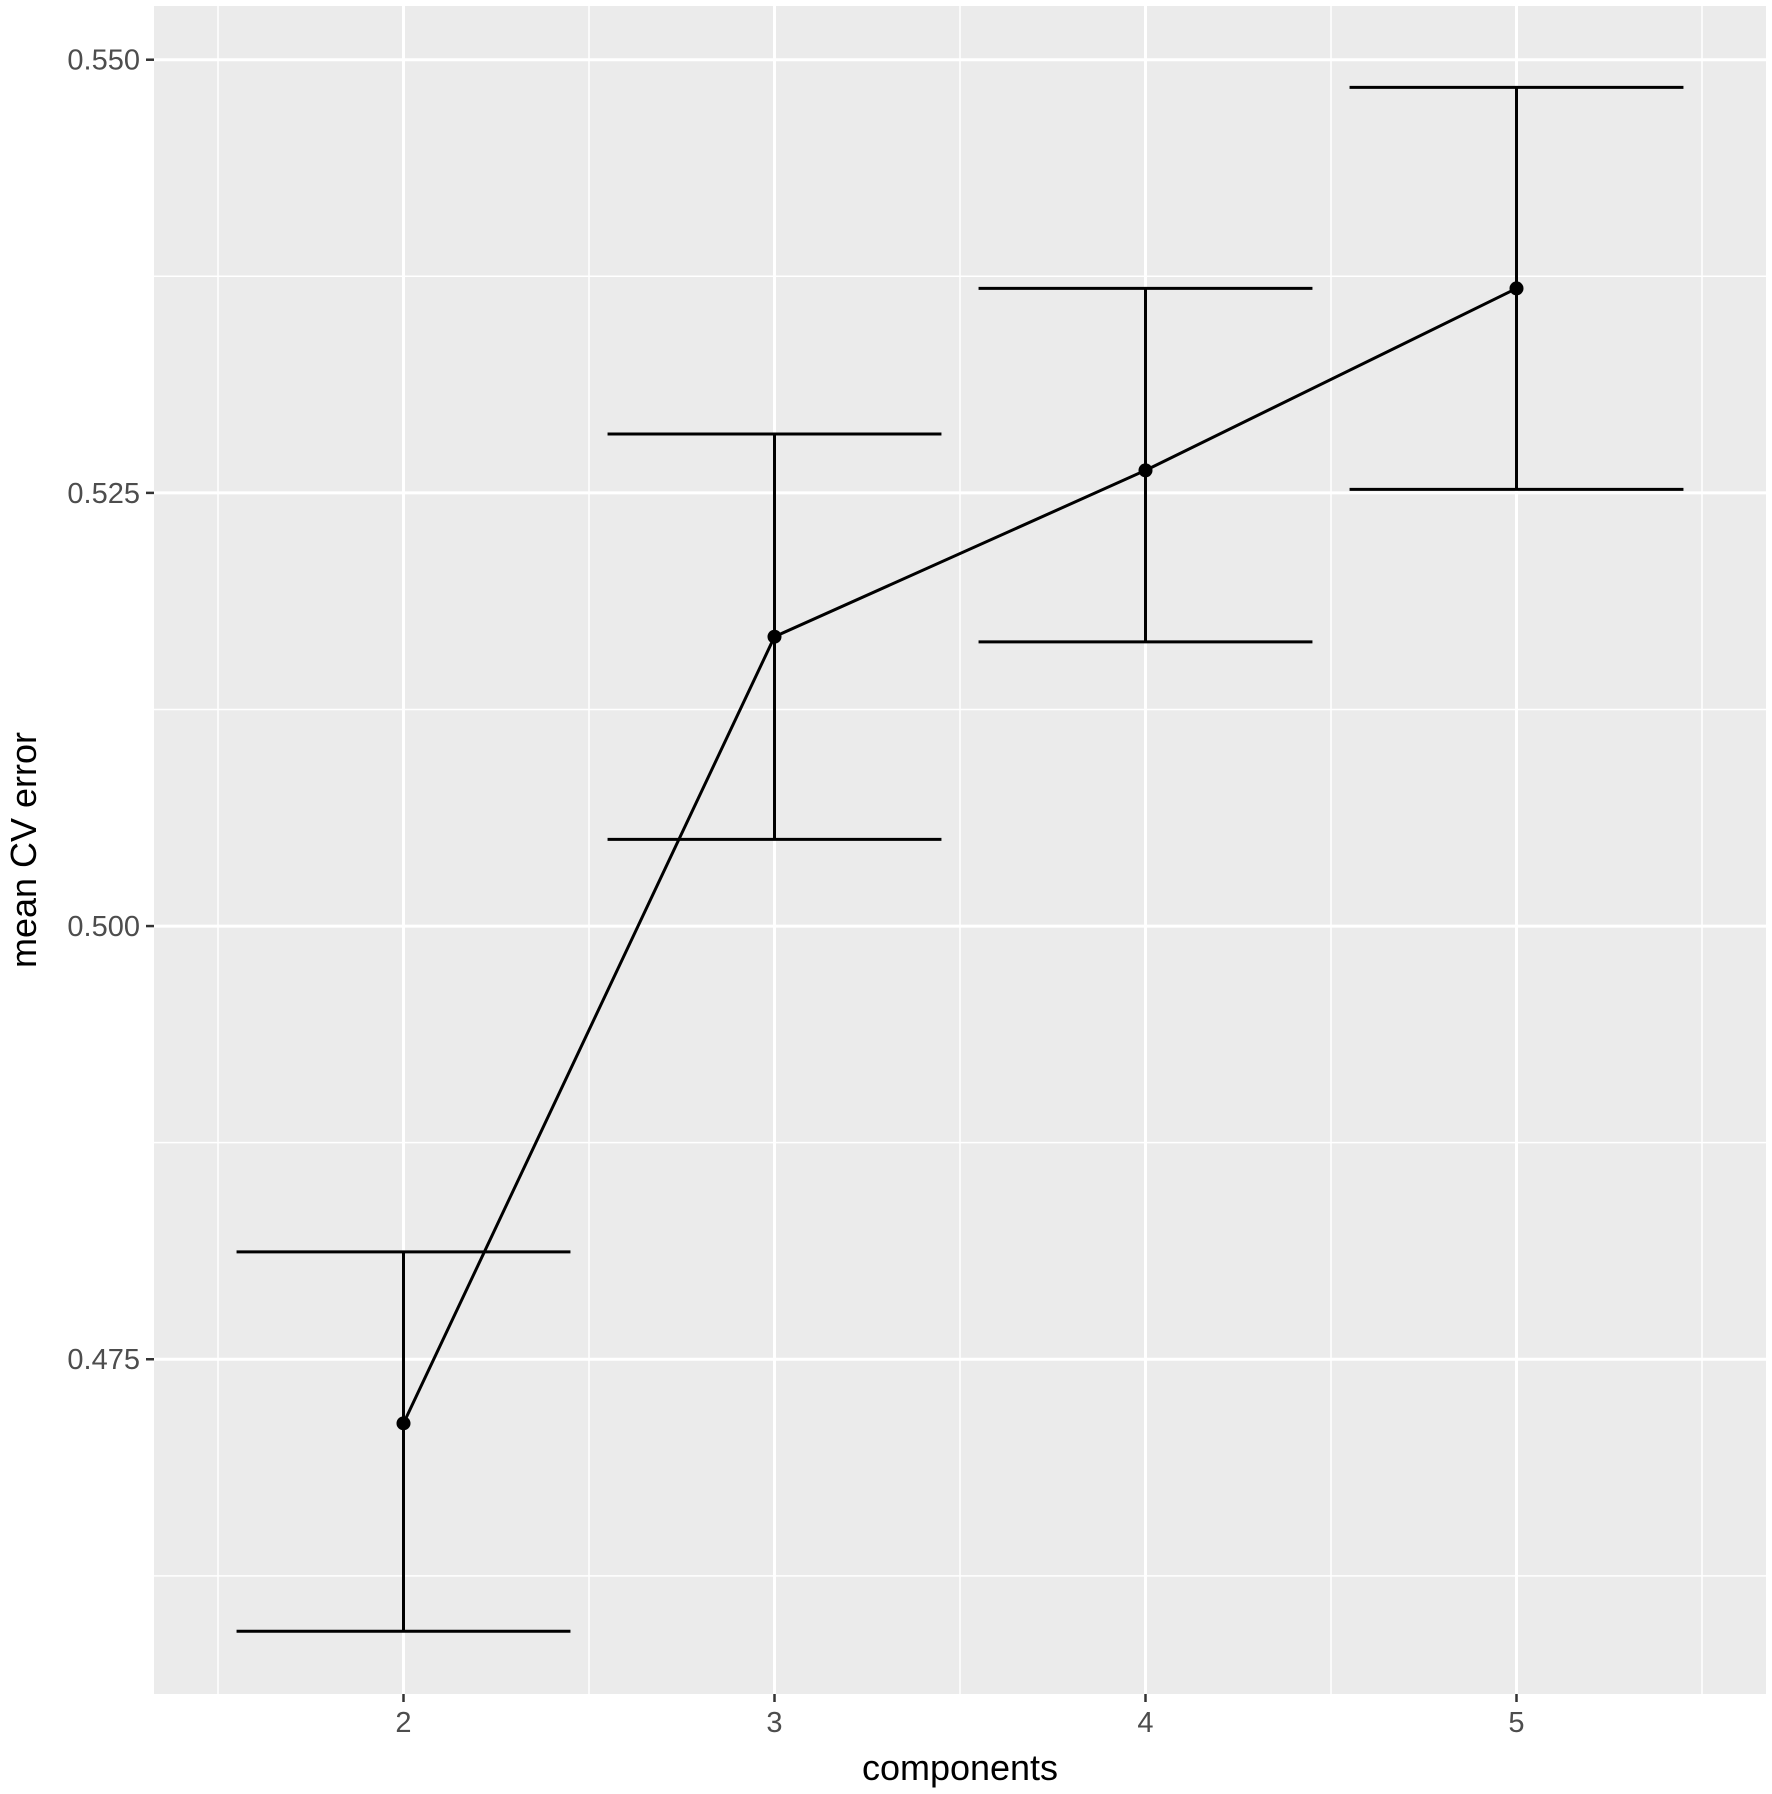 This screenshot has height=1794, width=1772. Describe the element at coordinates (1516, 1723) in the screenshot. I see `x-tick-label: 5` at that location.